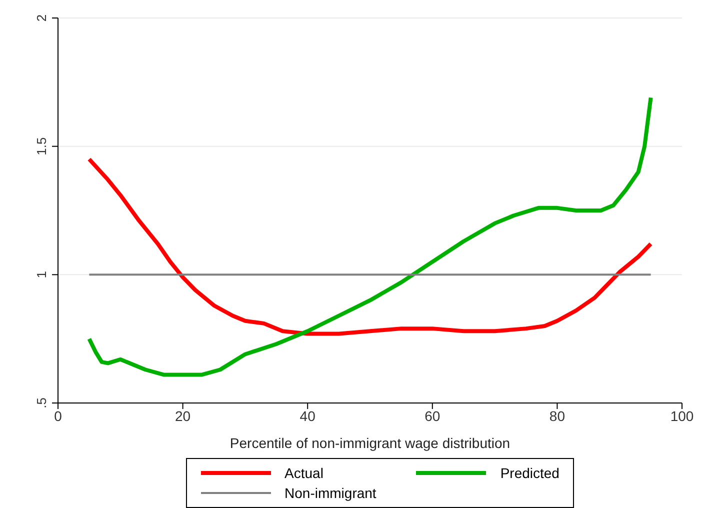  What do you see at coordinates (41, 18) in the screenshot?
I see `y-tick-label: 2` at bounding box center [41, 18].